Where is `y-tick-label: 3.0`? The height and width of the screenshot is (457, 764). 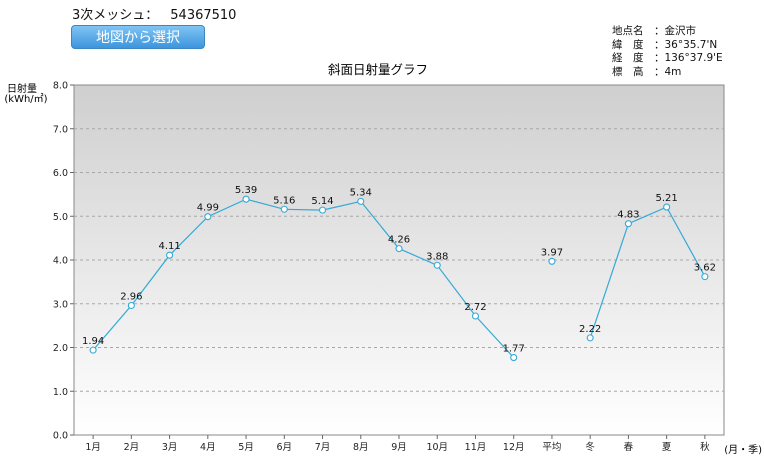
y-tick-label: 3.0 is located at coordinates (60, 304).